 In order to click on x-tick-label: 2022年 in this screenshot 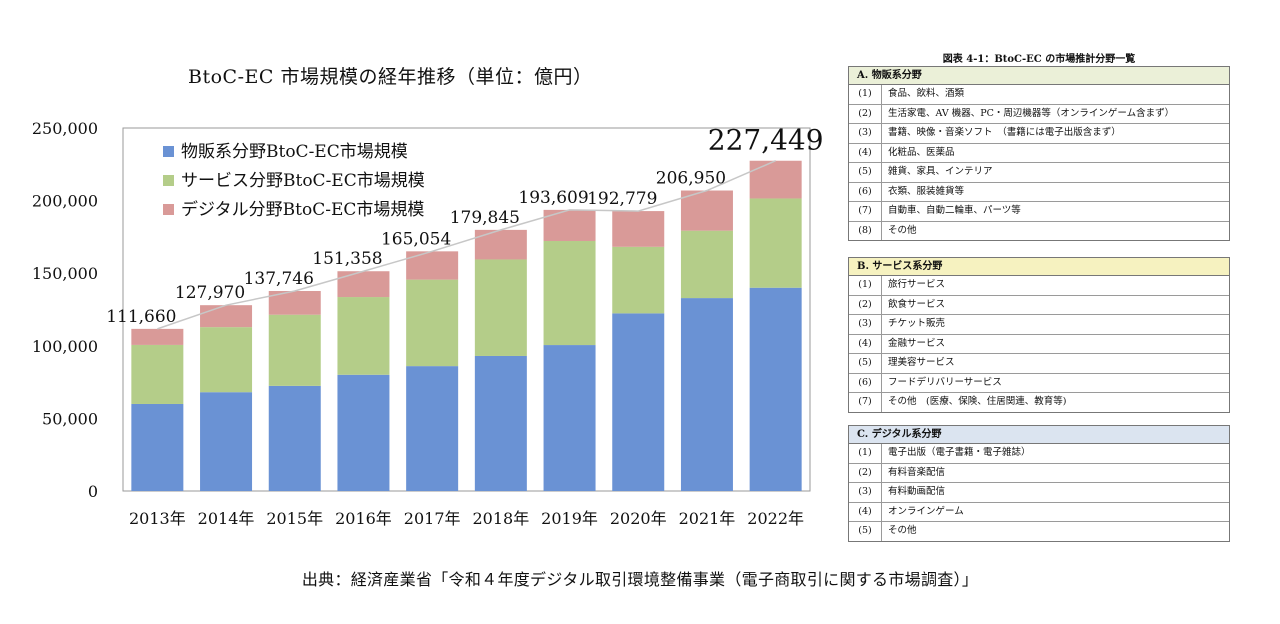, I will do `click(775, 518)`.